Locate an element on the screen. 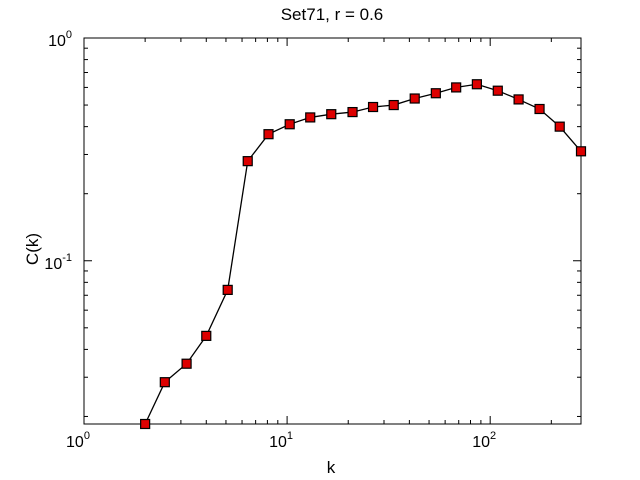  x-tick-label-text: 10² is located at coordinates (484, 440).